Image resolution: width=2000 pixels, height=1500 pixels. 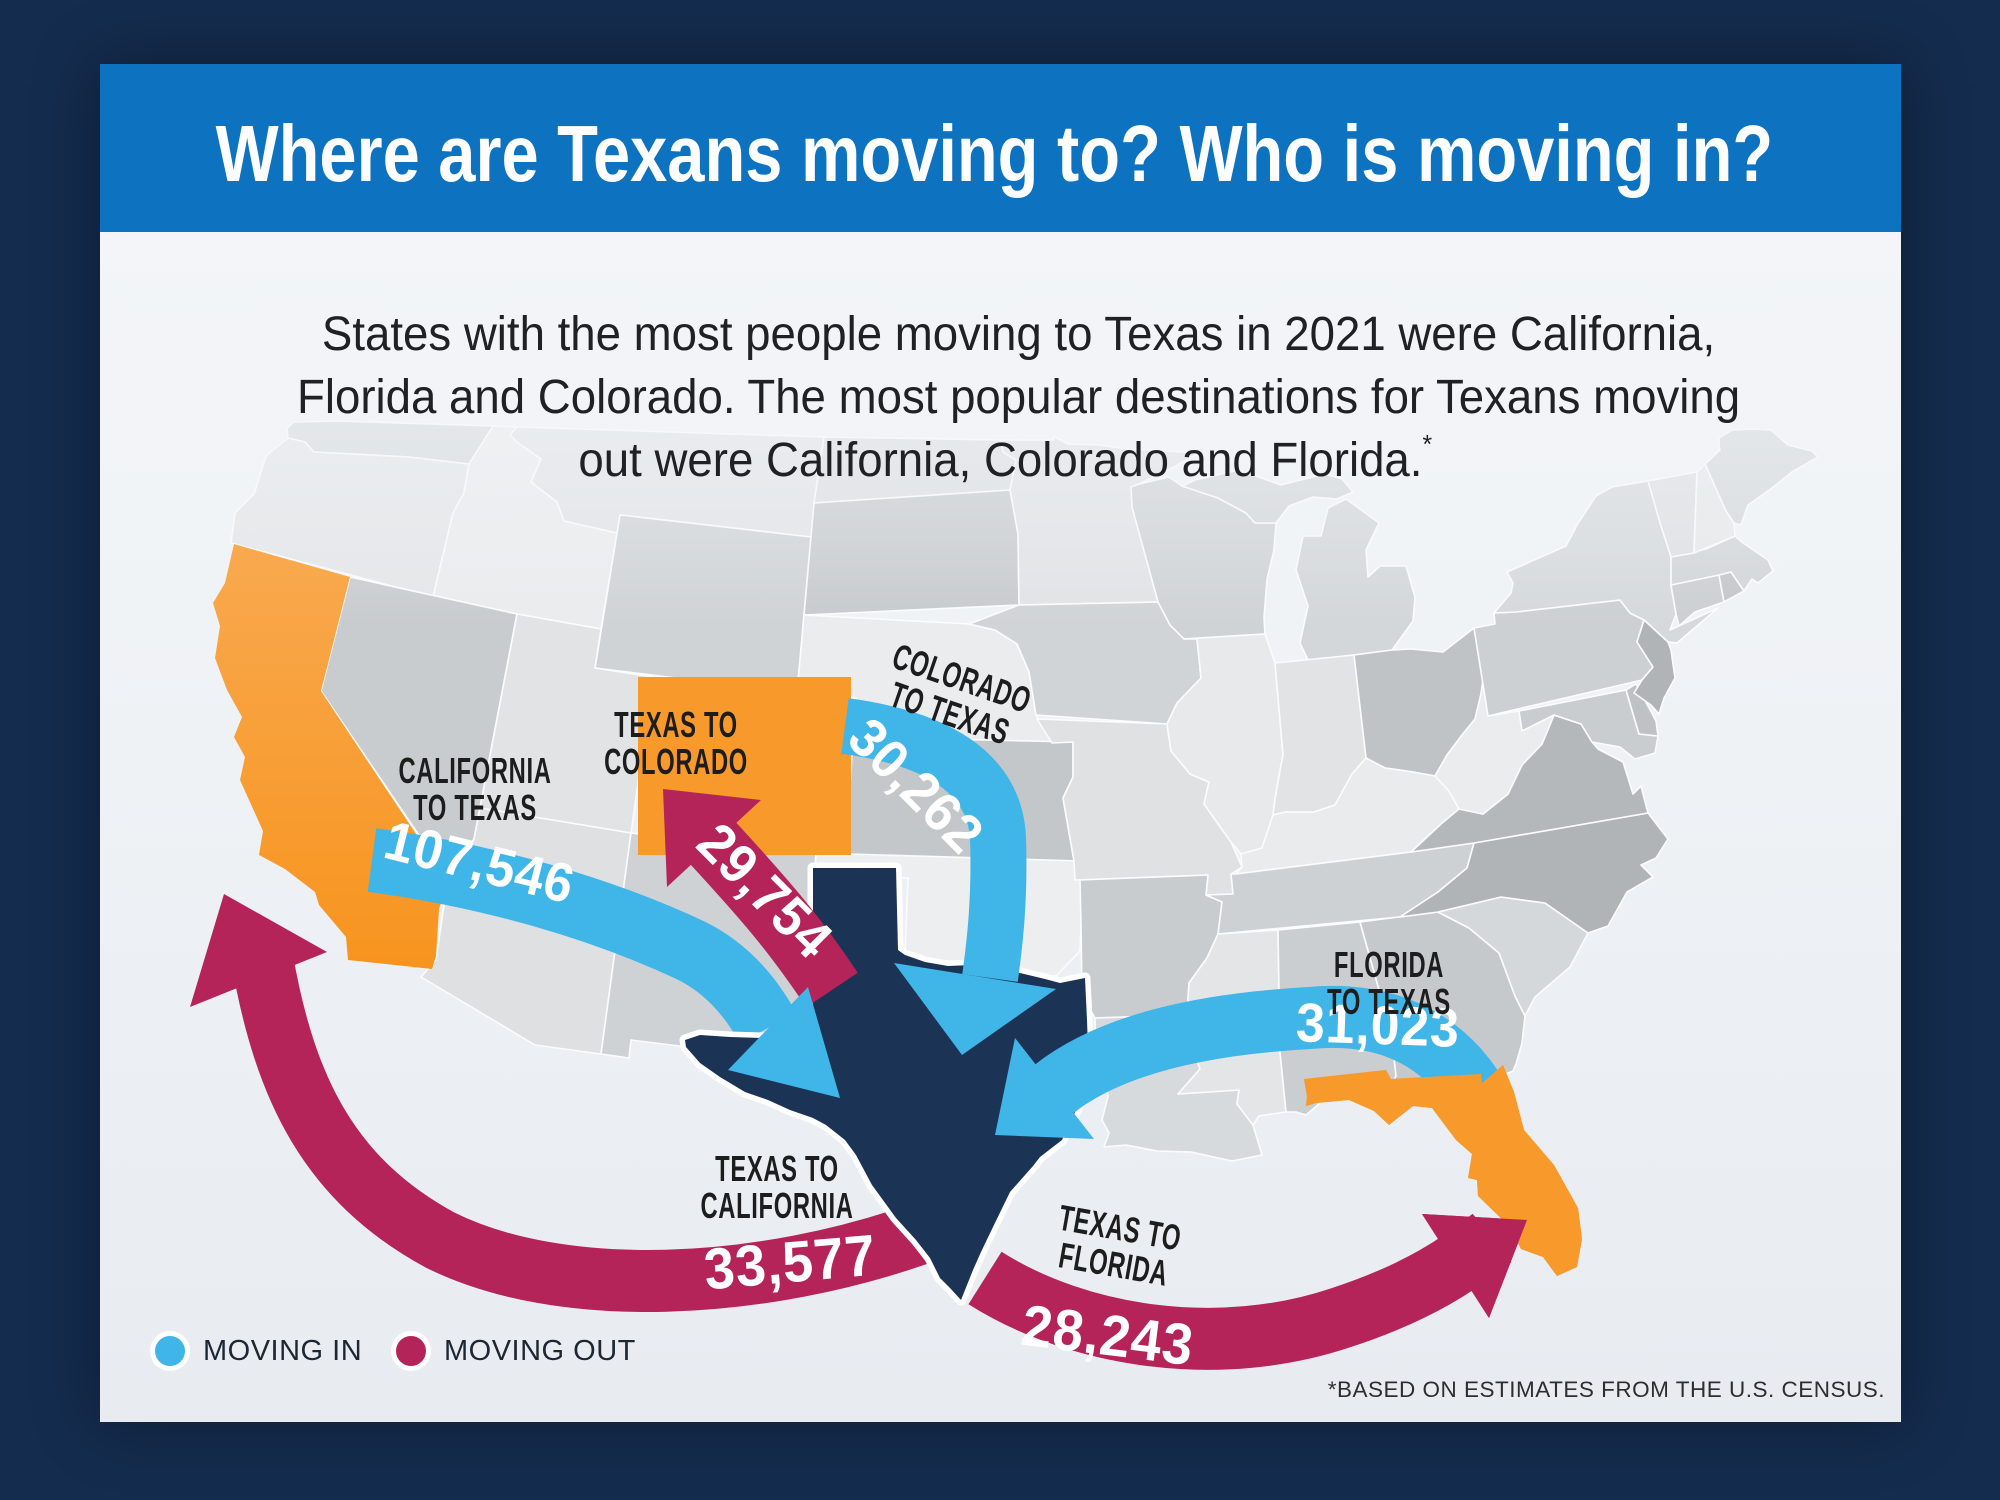 I want to click on svg-text: 28,243, so click(x=1107, y=1334).